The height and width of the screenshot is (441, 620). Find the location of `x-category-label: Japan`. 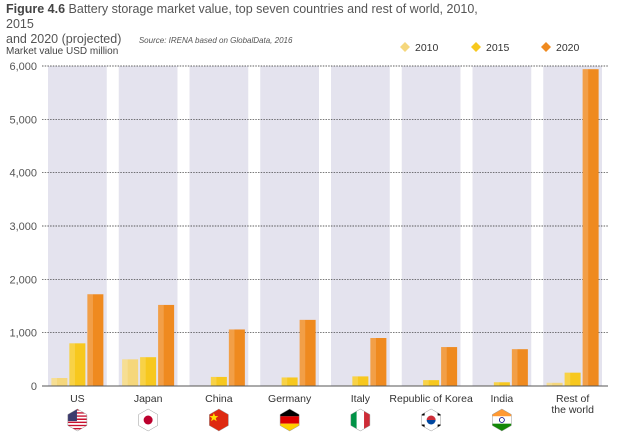

x-category-label: Japan is located at coordinates (148, 399).